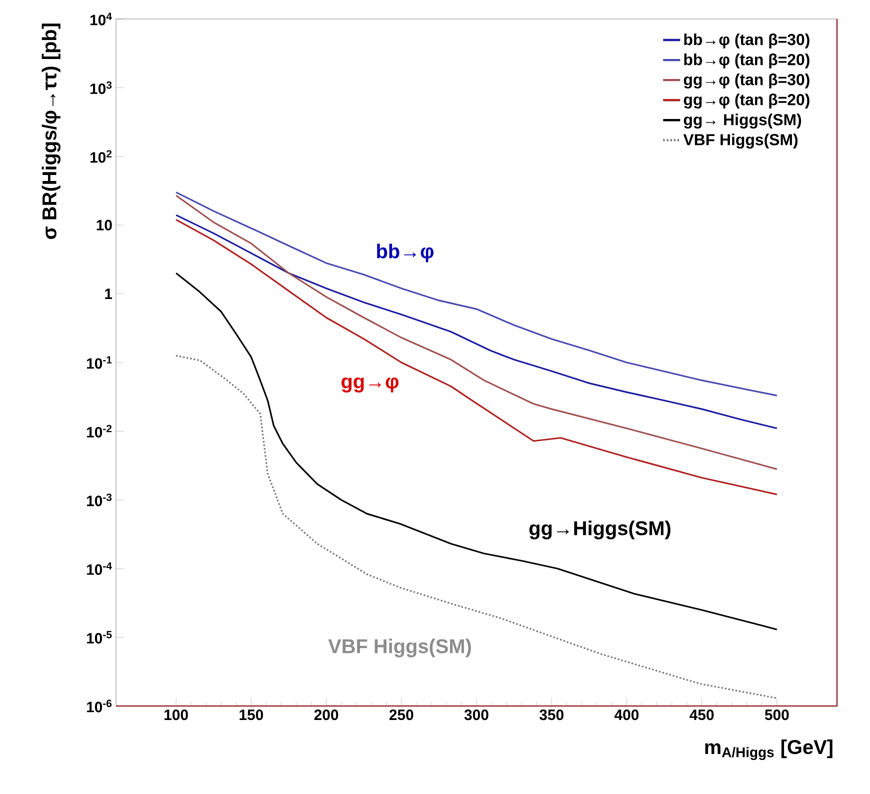 This screenshot has width=870, height=794. Describe the element at coordinates (743, 121) in the screenshot. I see `legend-label: gg→ Higgs(SM)` at that location.